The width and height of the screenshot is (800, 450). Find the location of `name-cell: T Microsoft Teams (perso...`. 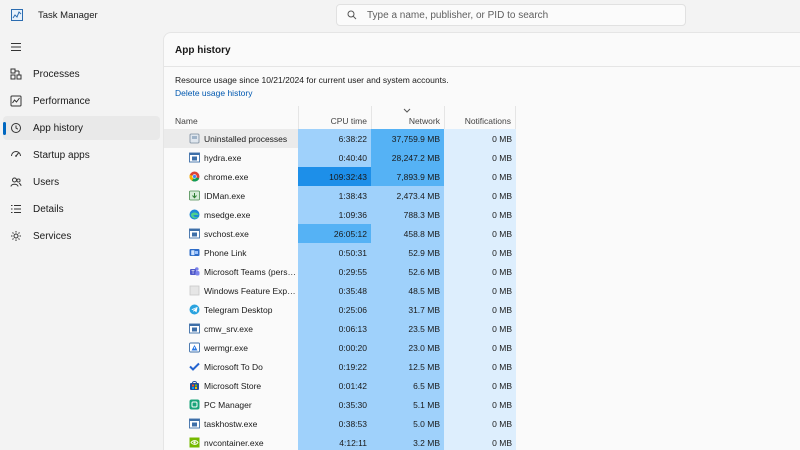

name-cell: T Microsoft Teams (perso... is located at coordinates (231, 271).